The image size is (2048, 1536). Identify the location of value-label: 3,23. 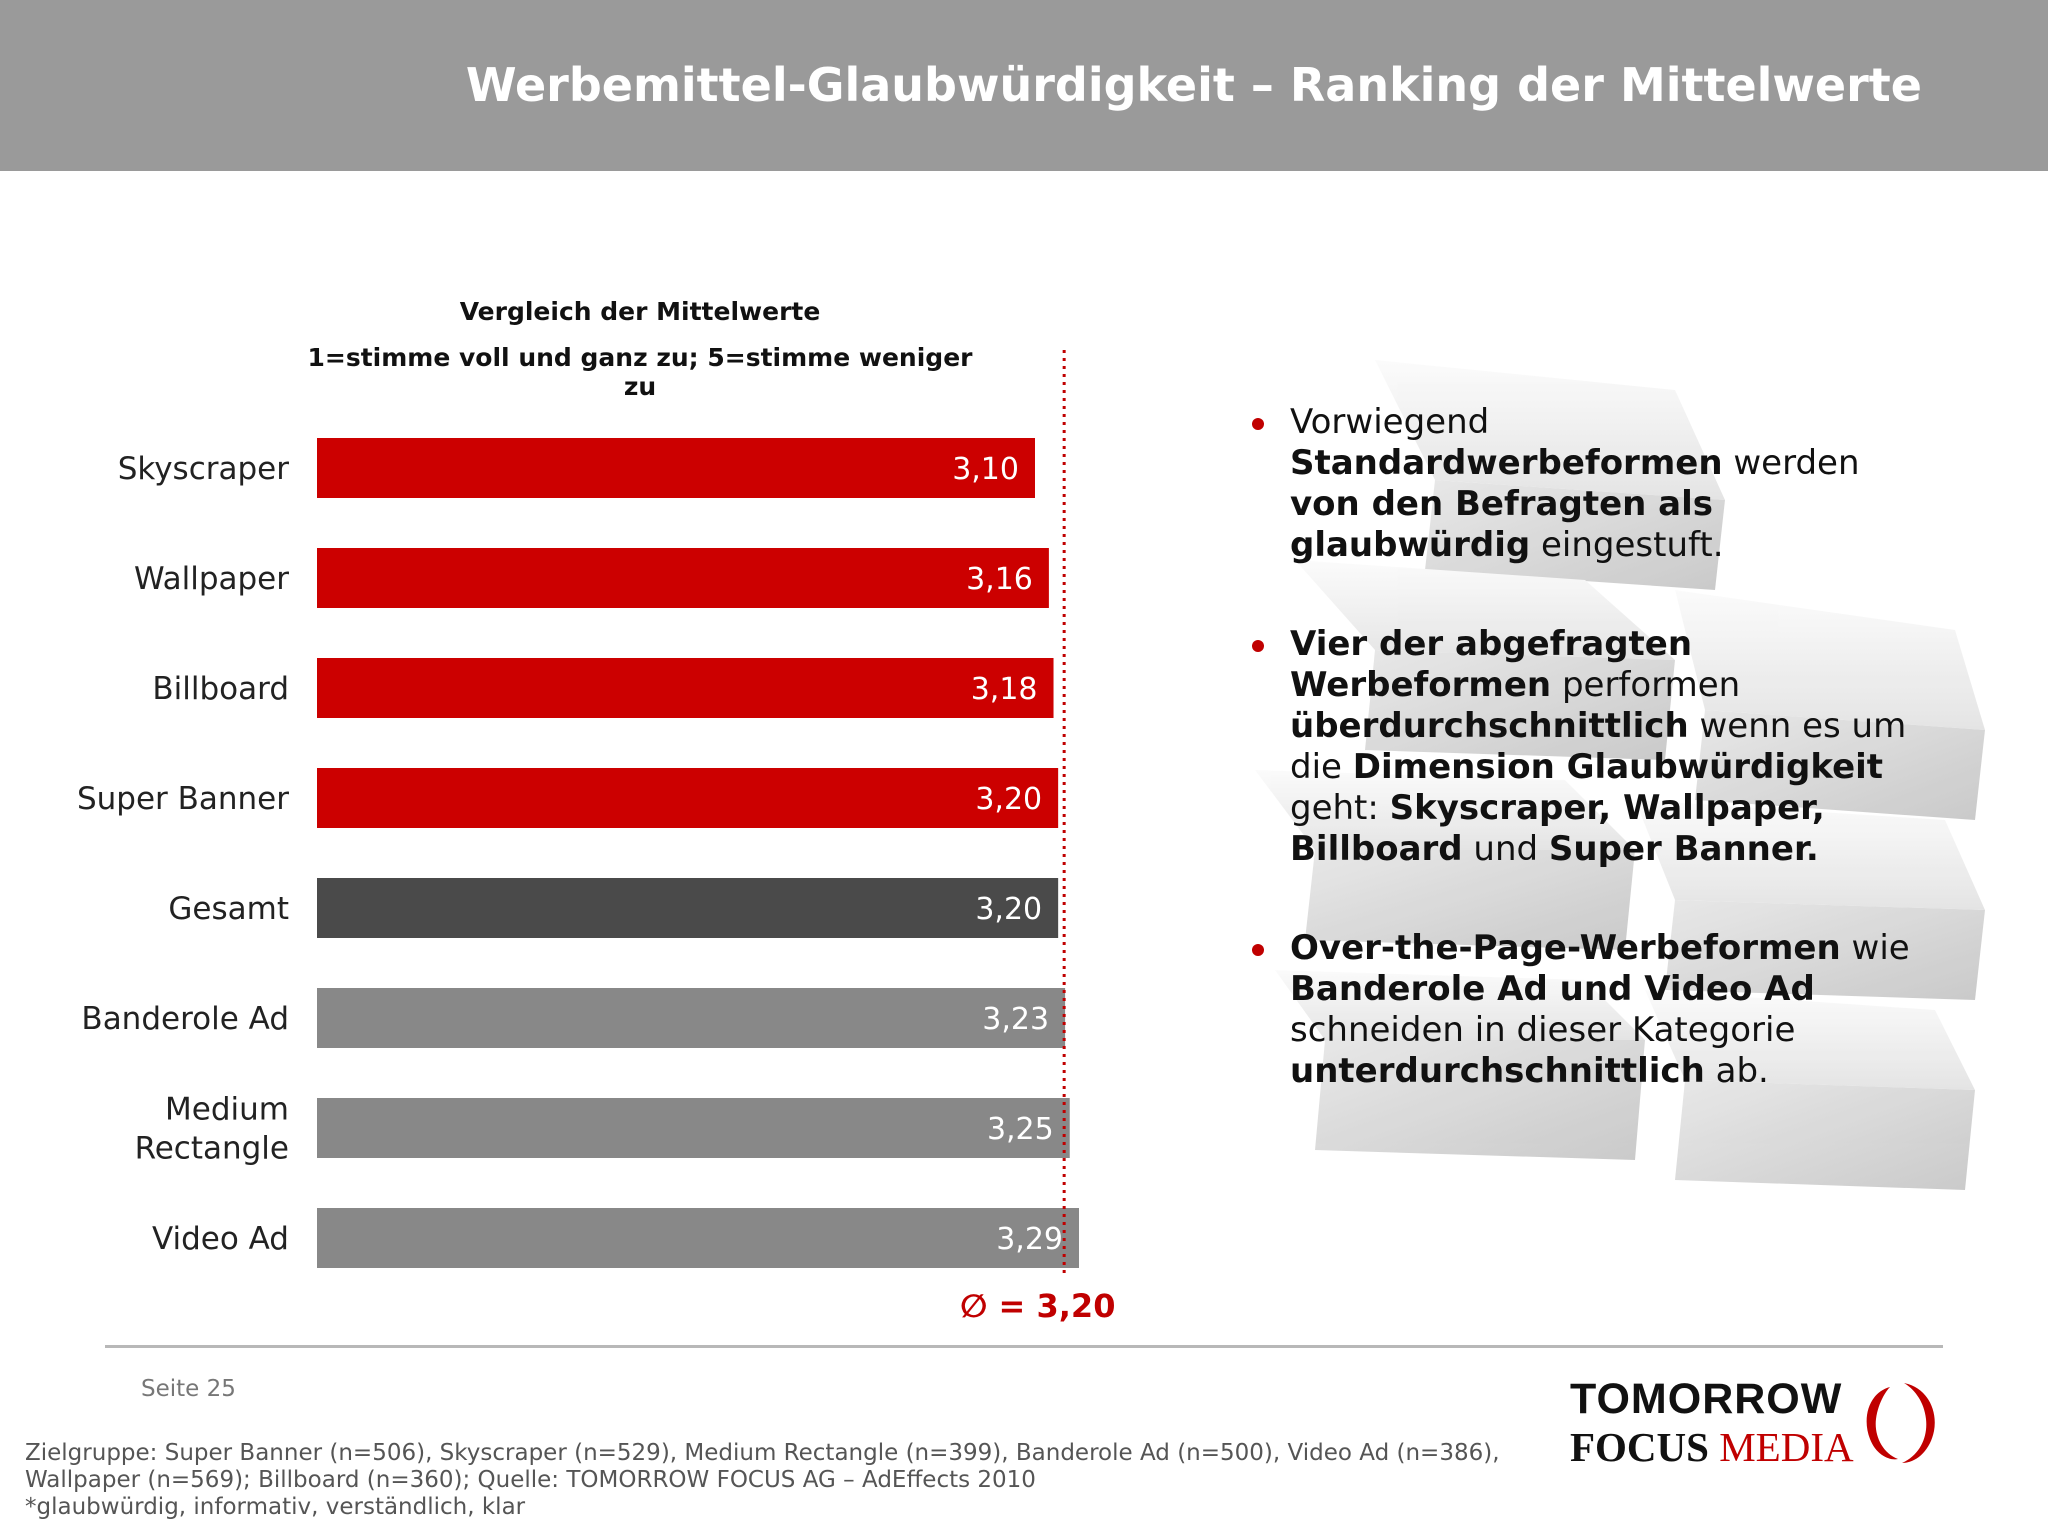
(1015, 1019).